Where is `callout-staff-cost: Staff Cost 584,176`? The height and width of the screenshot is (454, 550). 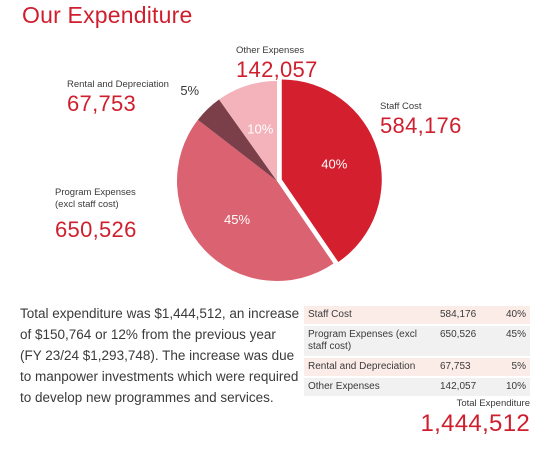 callout-staff-cost: Staff Cost 584,176 is located at coordinates (421, 120).